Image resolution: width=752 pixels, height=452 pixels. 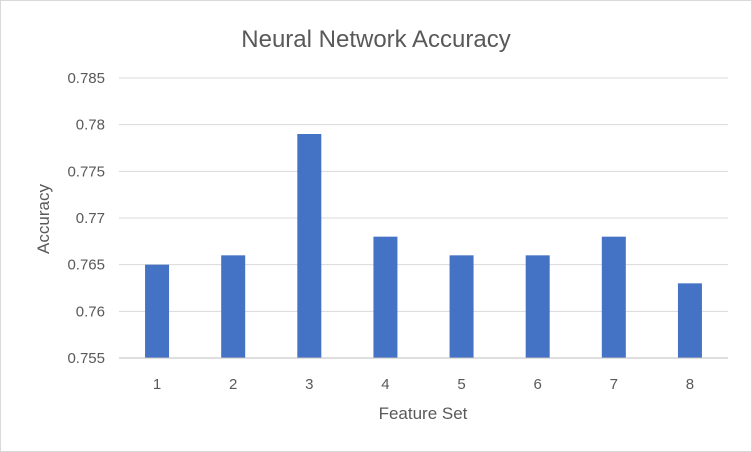 I want to click on y-tick-label: 0.785, so click(x=86, y=78).